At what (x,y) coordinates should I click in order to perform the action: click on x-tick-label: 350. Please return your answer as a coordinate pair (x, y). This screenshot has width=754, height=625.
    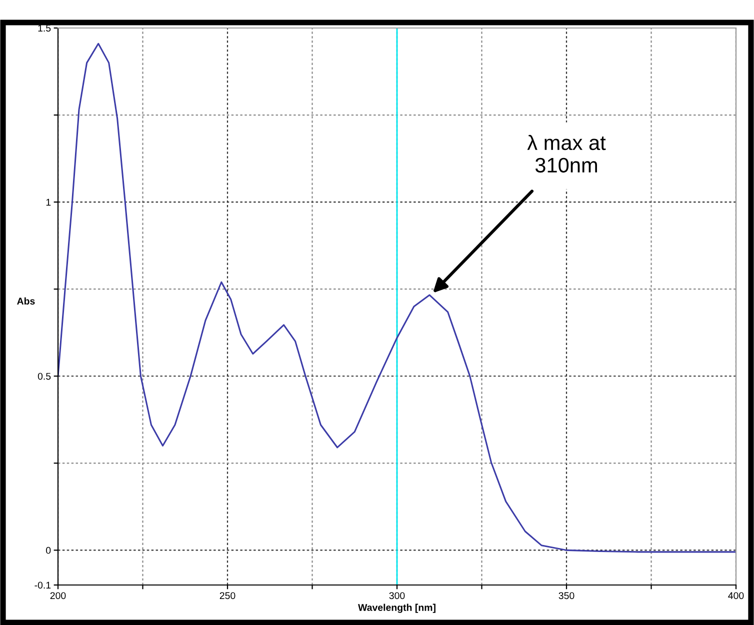
    Looking at the image, I should click on (566, 596).